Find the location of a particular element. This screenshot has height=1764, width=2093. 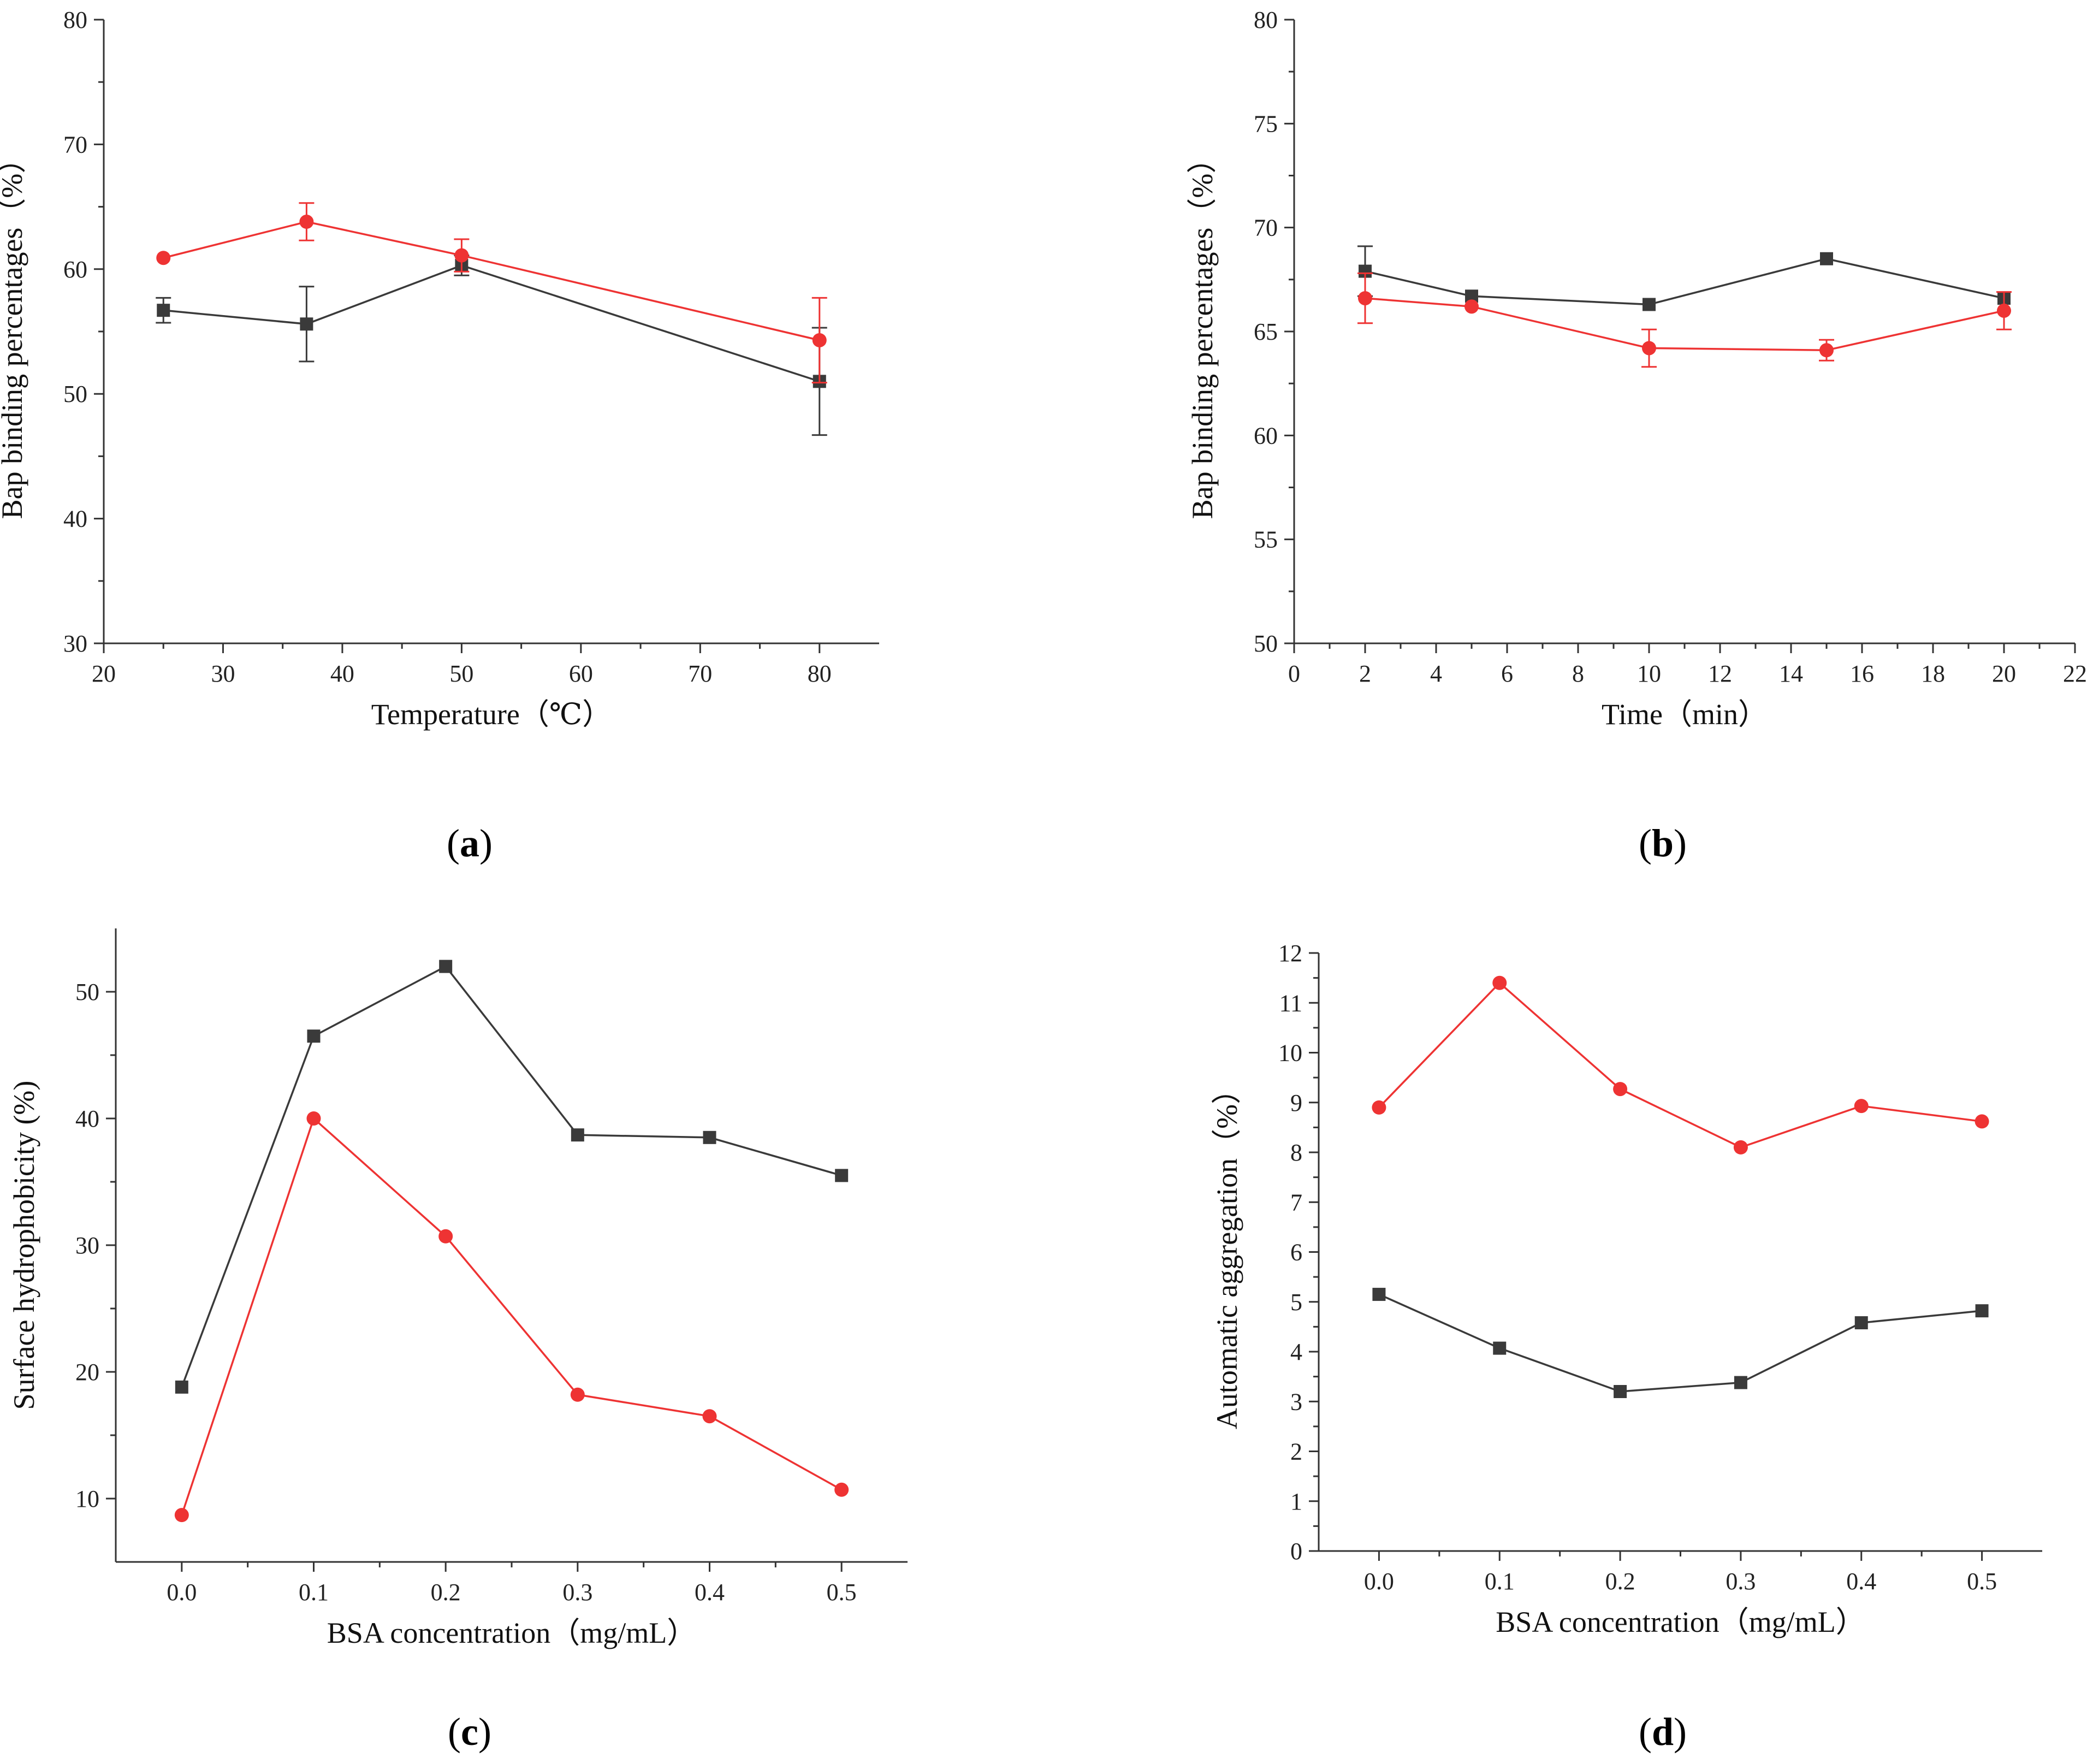

y-tick-label: 2 is located at coordinates (1296, 1452).